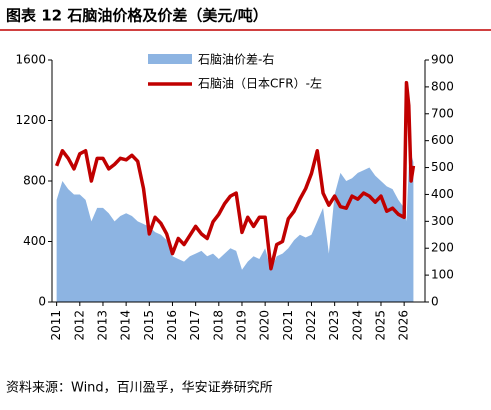  What do you see at coordinates (357, 325) in the screenshot?
I see `x-tick-label: 2024` at bounding box center [357, 325].